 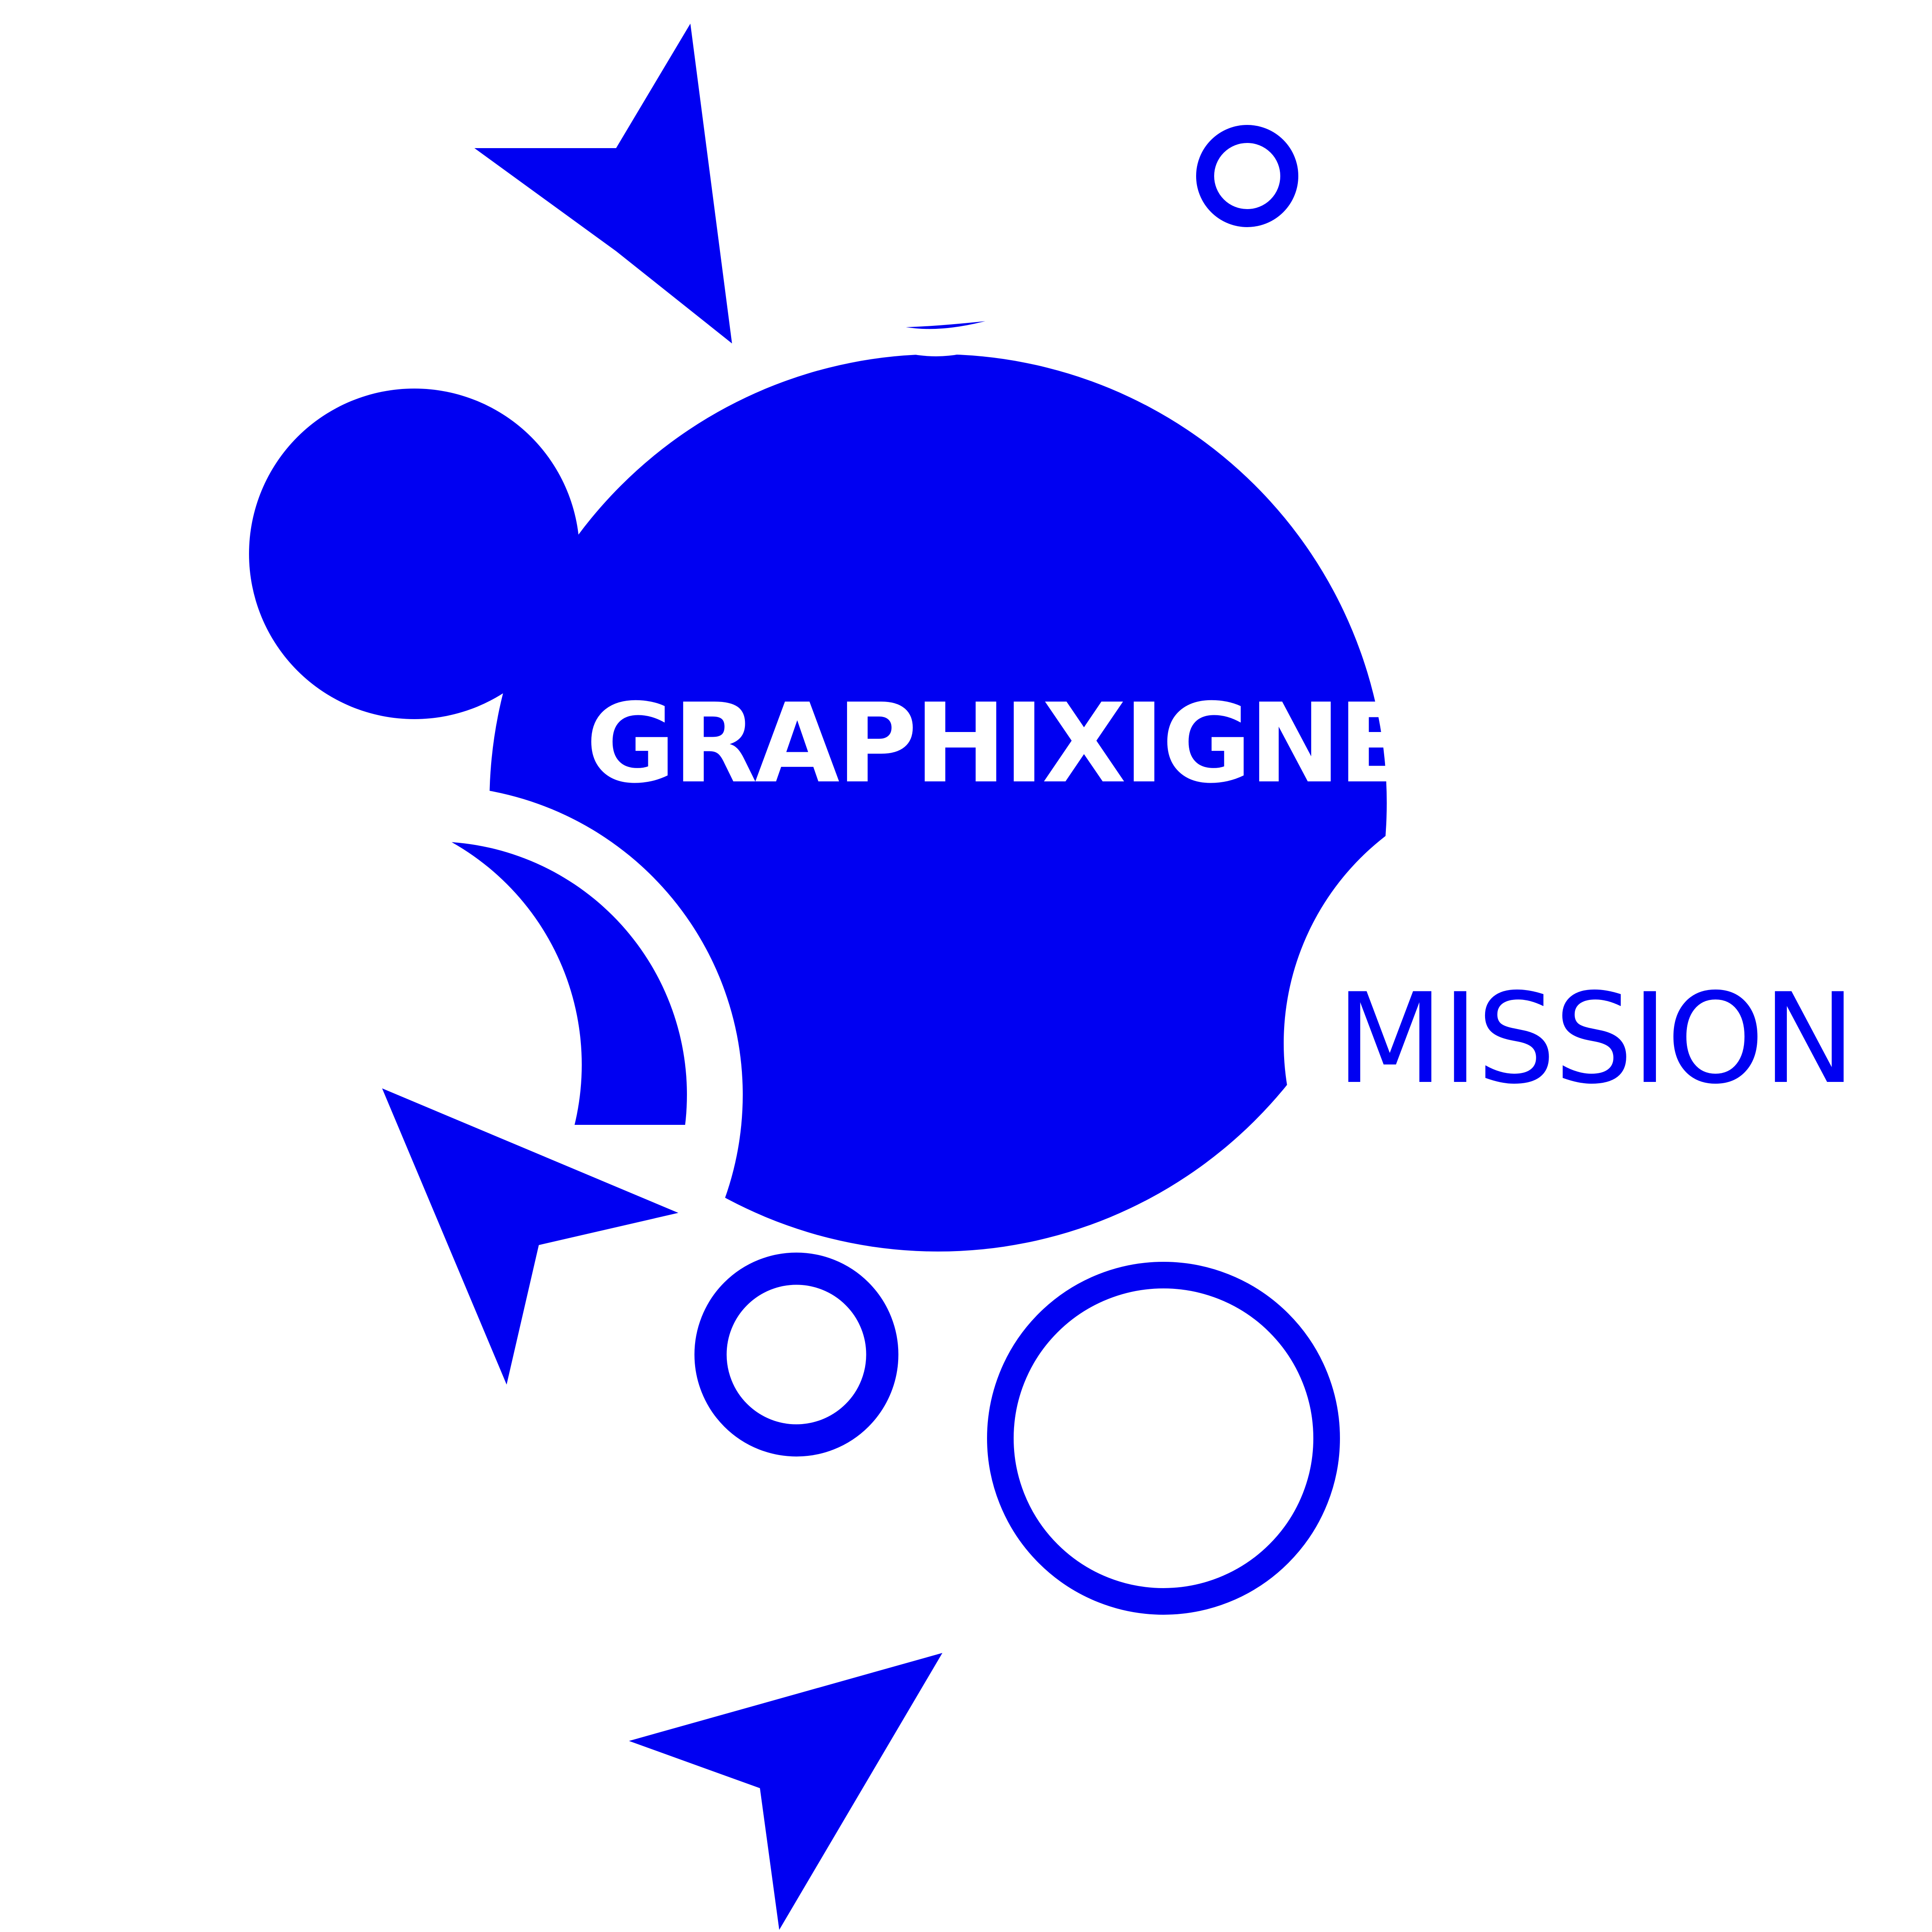 What do you see at coordinates (786, 1792) in the screenshot?
I see `bottom-arrowhead-icon` at bounding box center [786, 1792].